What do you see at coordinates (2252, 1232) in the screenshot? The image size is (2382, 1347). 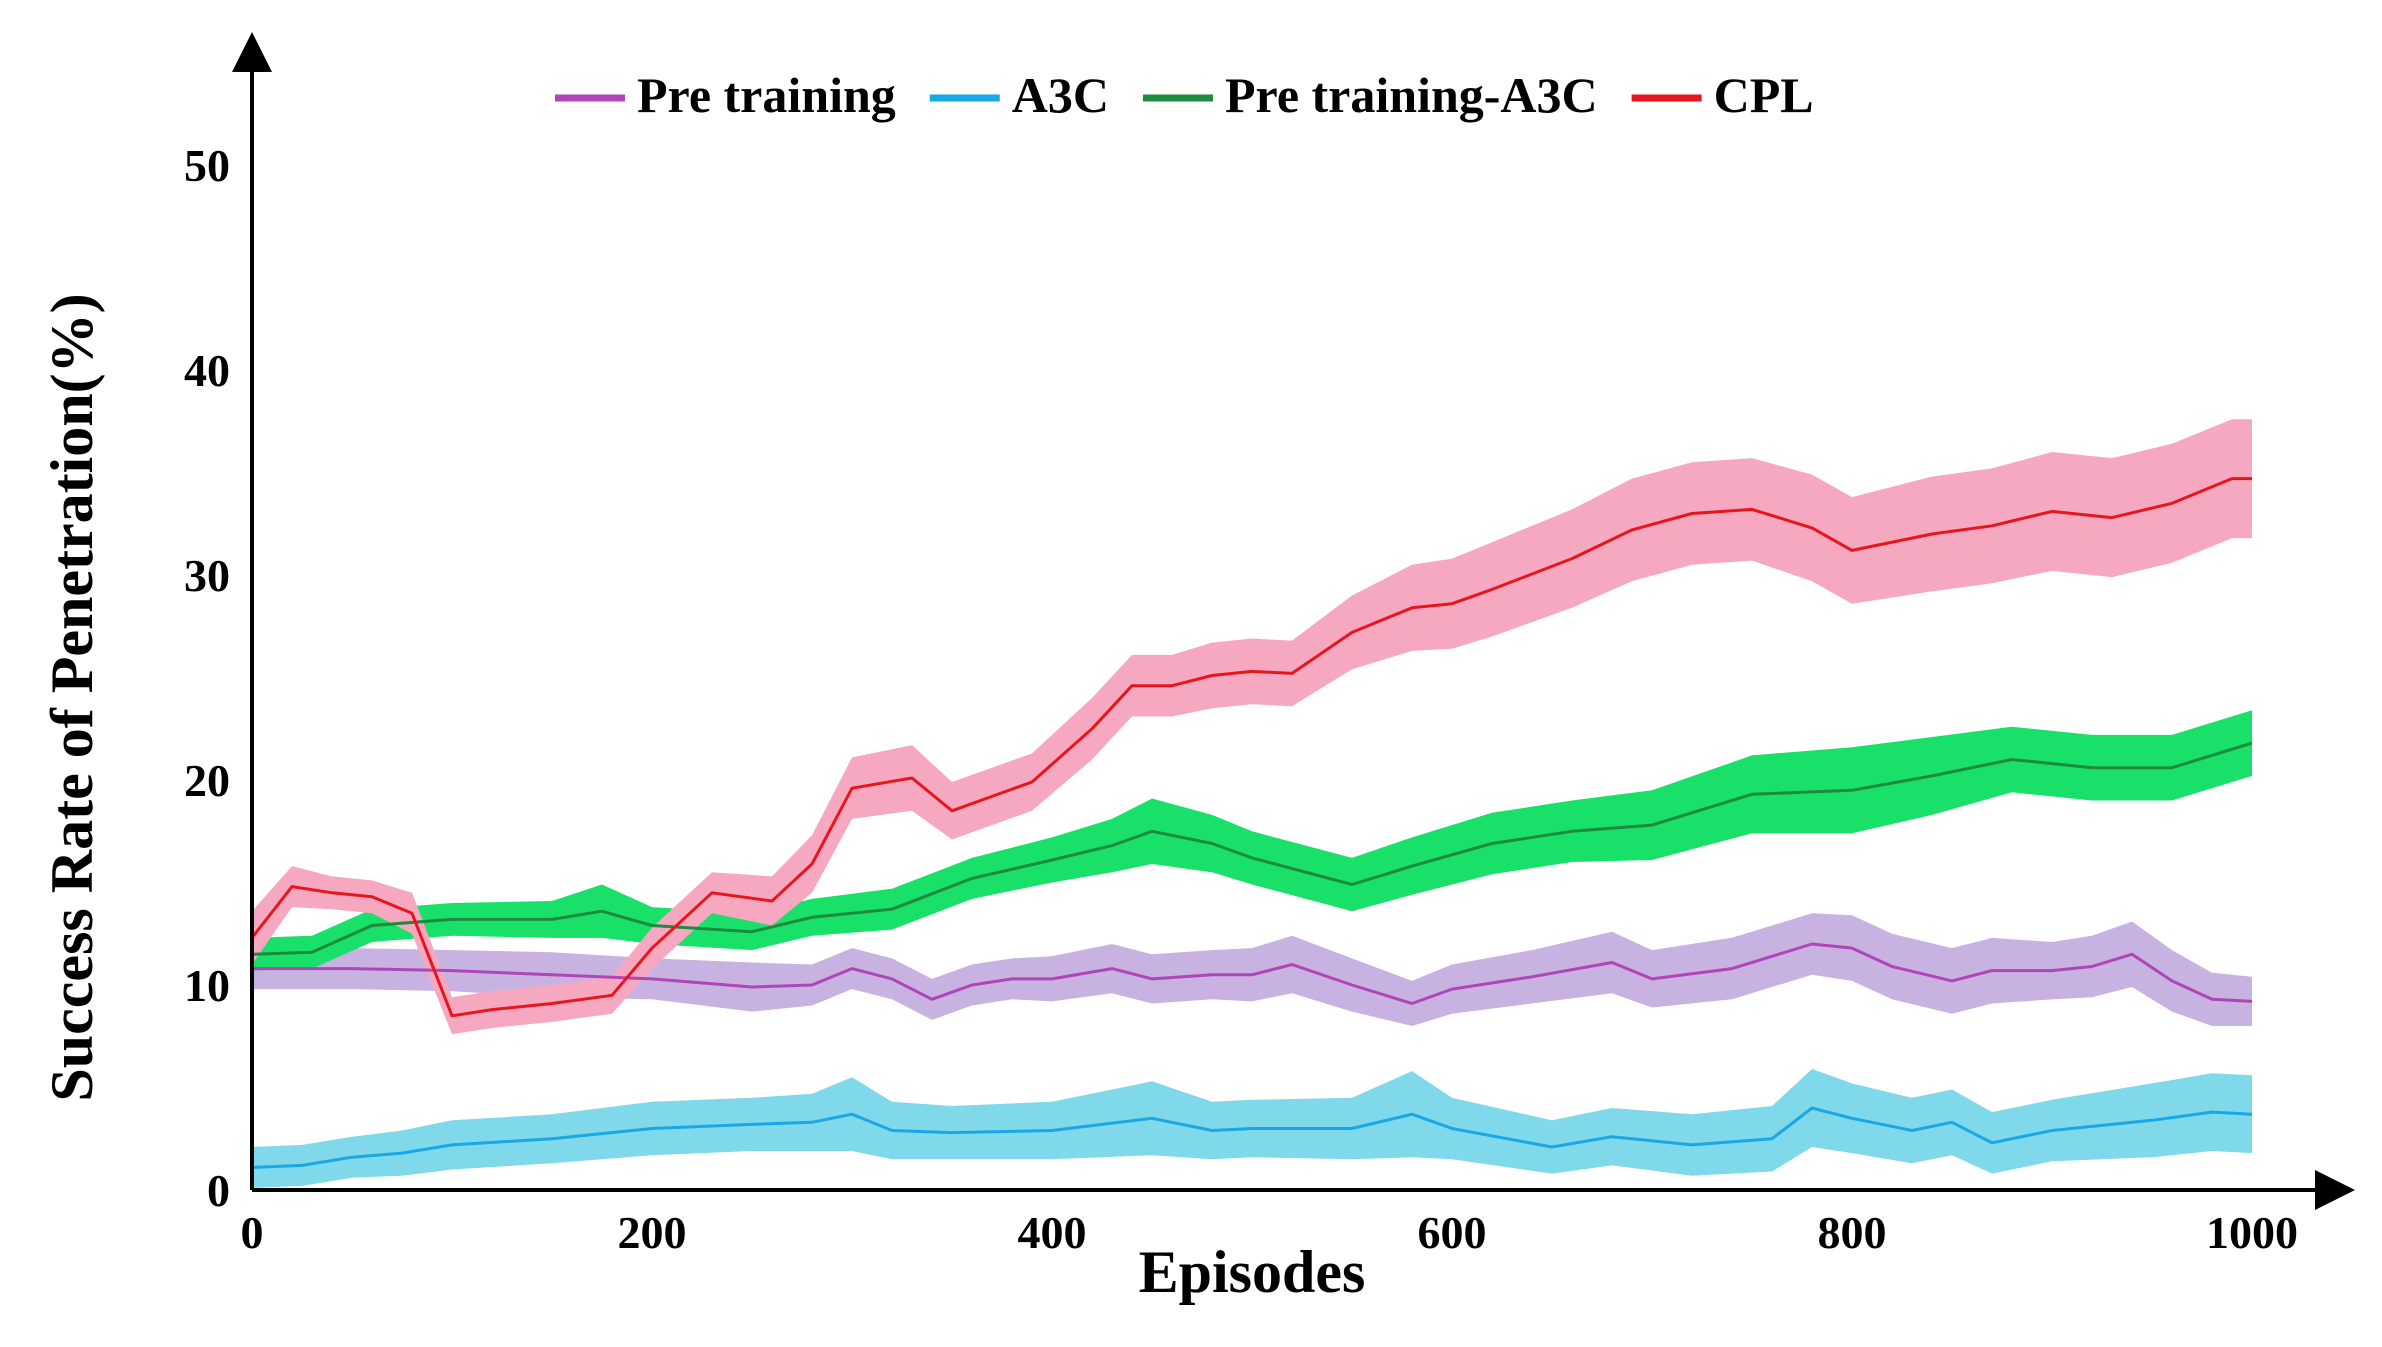 I see `x-tick-label: 1000` at bounding box center [2252, 1232].